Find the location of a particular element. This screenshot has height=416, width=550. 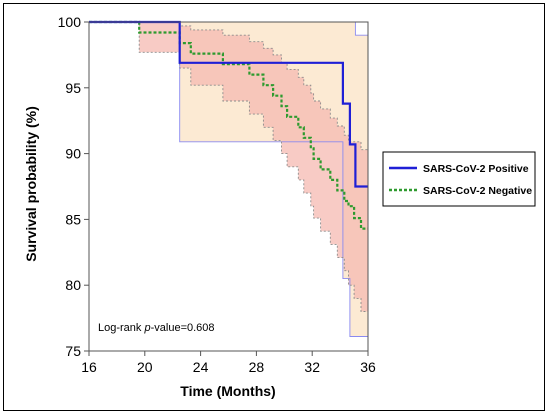

y-axis-label: Survival probability (%) is located at coordinates (31, 184).